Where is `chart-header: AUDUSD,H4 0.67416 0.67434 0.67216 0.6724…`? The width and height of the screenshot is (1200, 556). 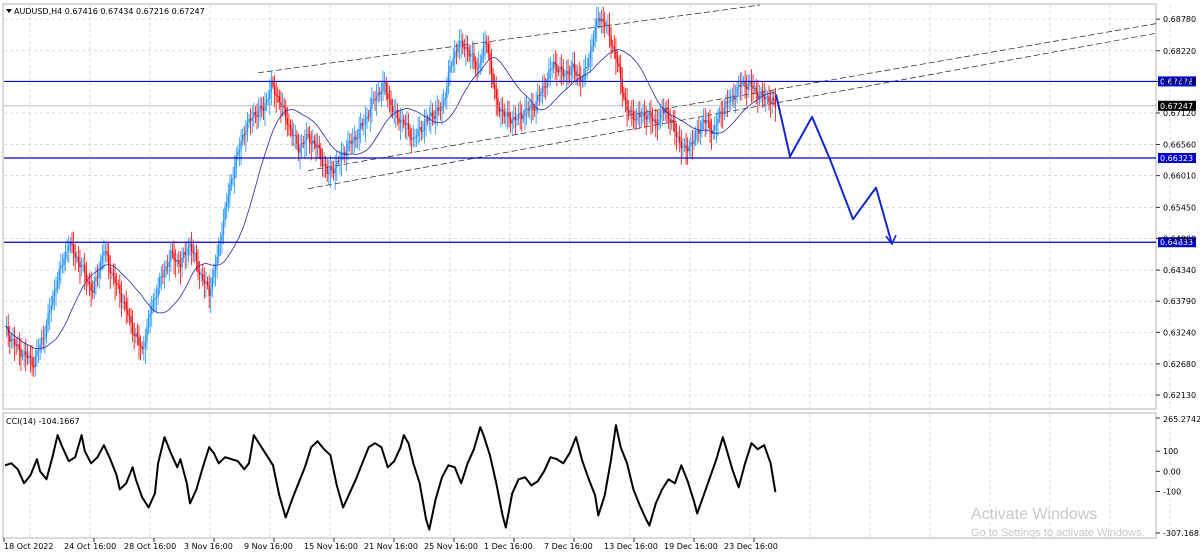
chart-header: AUDUSD,H4 0.67416 0.67434 0.67216 0.6724… is located at coordinates (109, 11).